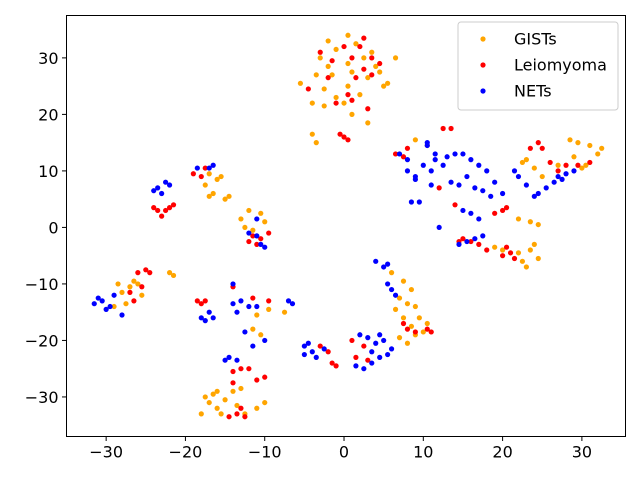 The width and height of the screenshot is (640, 484). I want to click on legend-label-leiomyoma: Leiomyoma, so click(560, 65).